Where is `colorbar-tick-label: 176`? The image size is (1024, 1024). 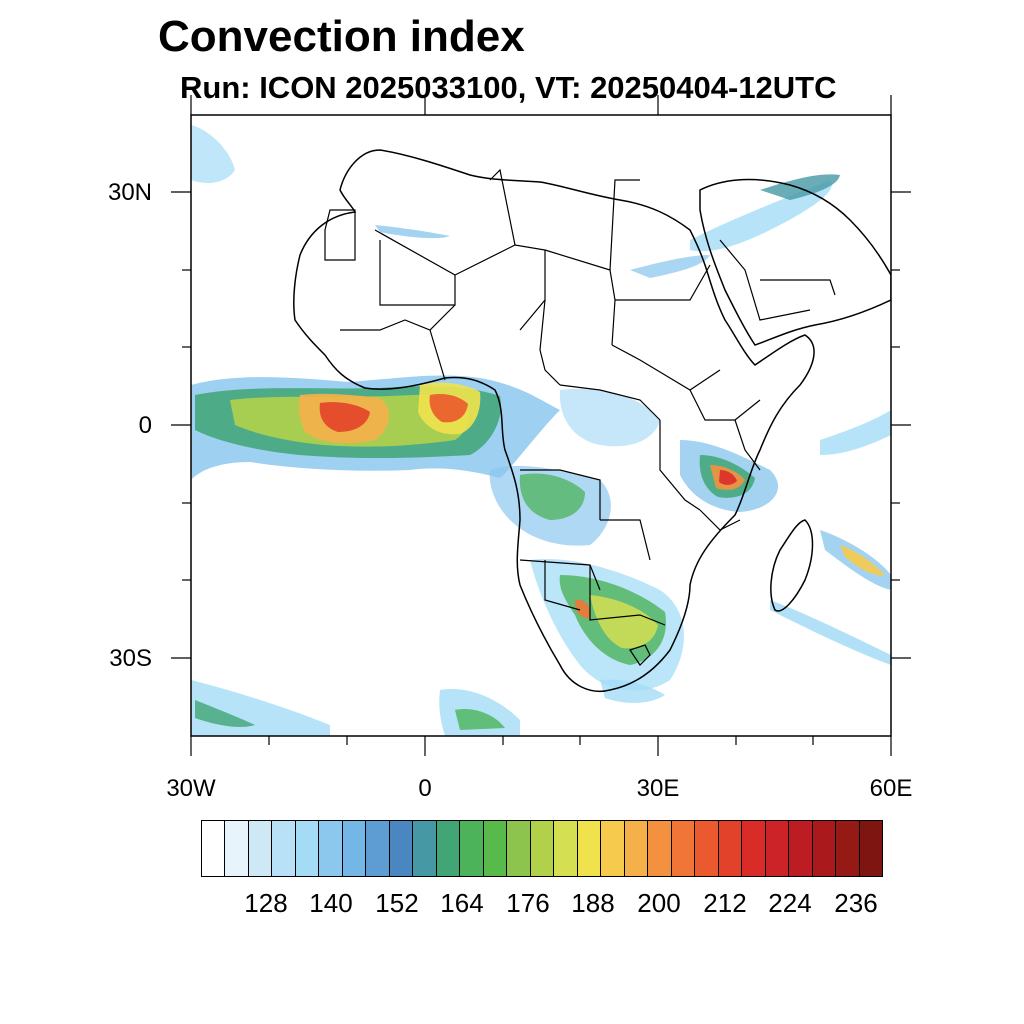 colorbar-tick-label: 176 is located at coordinates (528, 903).